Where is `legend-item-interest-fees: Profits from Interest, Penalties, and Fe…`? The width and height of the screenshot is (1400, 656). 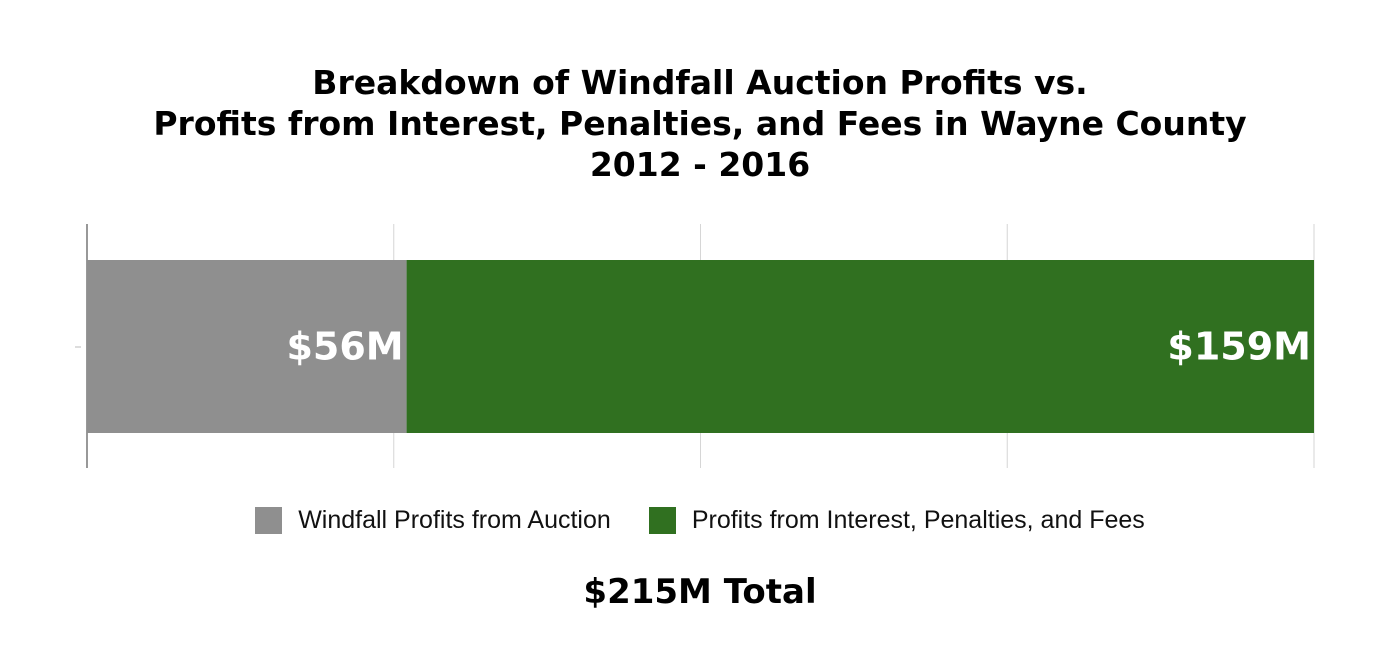 legend-item-interest-fees: Profits from Interest, Penalties, and Fe… is located at coordinates (896, 520).